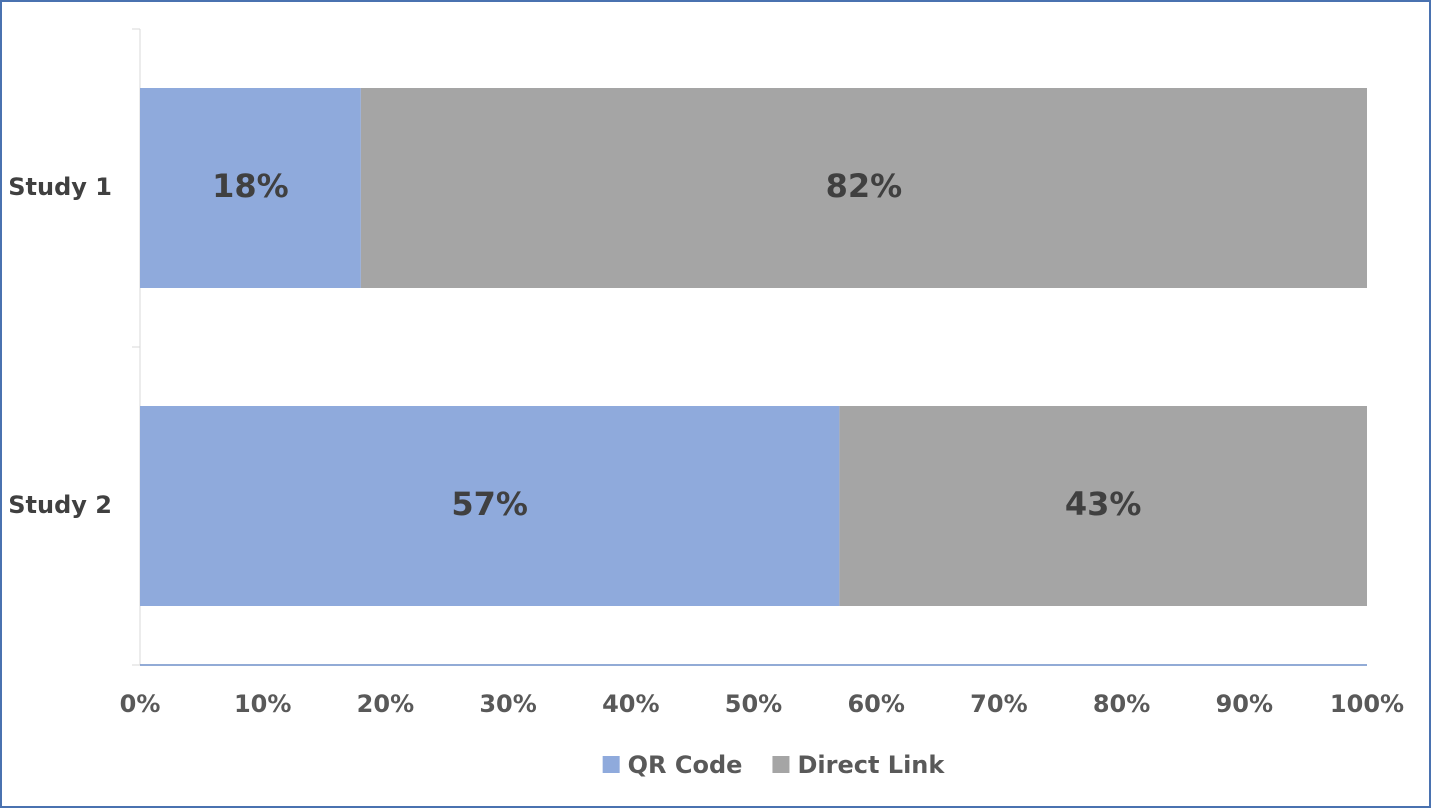 This screenshot has height=808, width=1431. I want to click on x-tick-label: 80%, so click(1121, 704).